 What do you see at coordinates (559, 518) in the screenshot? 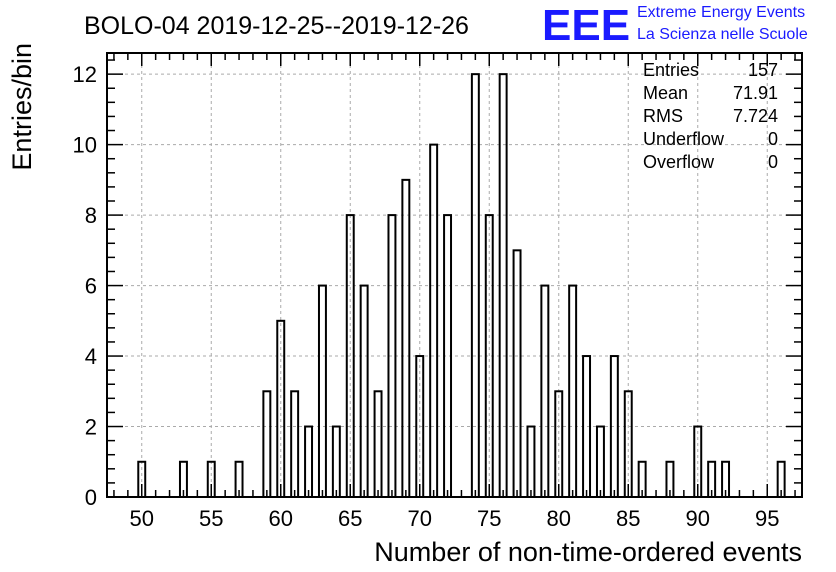
I see `x-tick-label: 80` at bounding box center [559, 518].